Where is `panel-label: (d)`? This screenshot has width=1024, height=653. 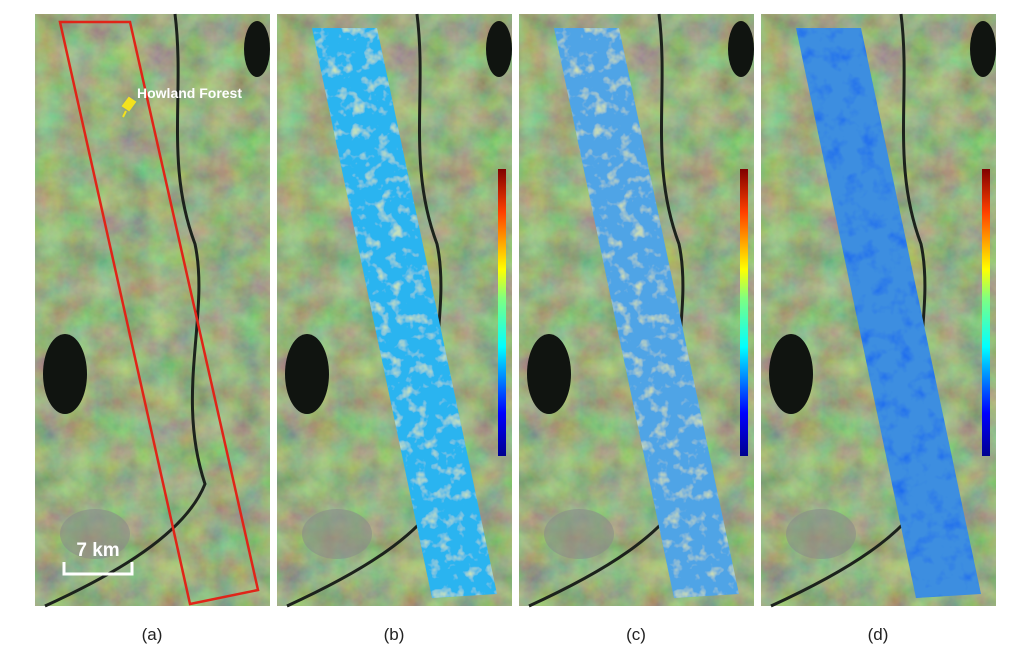 panel-label: (d) is located at coordinates (878, 634).